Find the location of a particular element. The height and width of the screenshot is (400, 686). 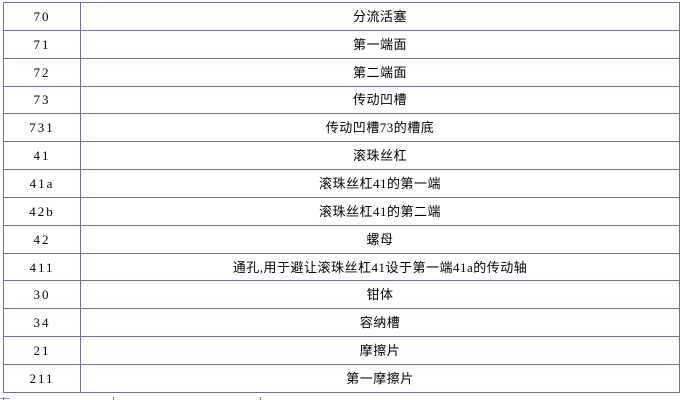

table-row: 411 通孔,用于避让滚珠丝杠41设于第一端41a的传动轴 is located at coordinates (341, 267).